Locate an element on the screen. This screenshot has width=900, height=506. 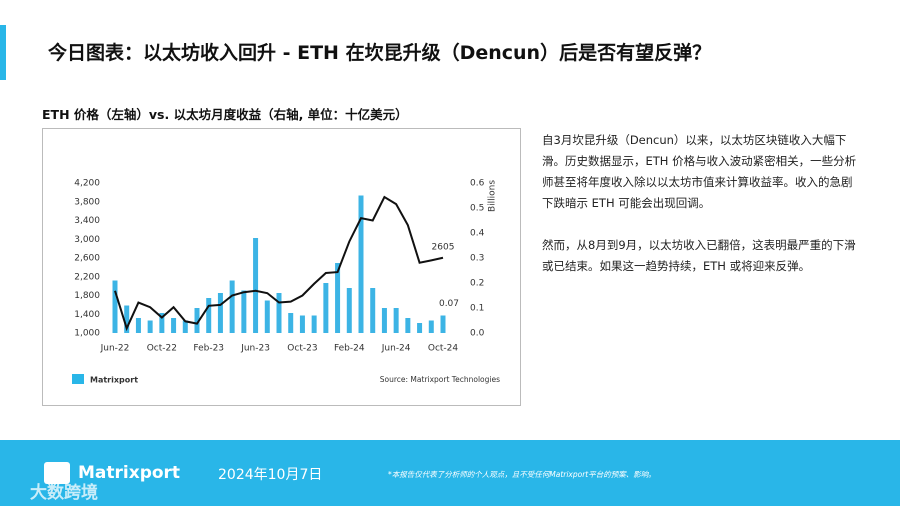
x-tick-label: Oct-22 is located at coordinates (162, 349).